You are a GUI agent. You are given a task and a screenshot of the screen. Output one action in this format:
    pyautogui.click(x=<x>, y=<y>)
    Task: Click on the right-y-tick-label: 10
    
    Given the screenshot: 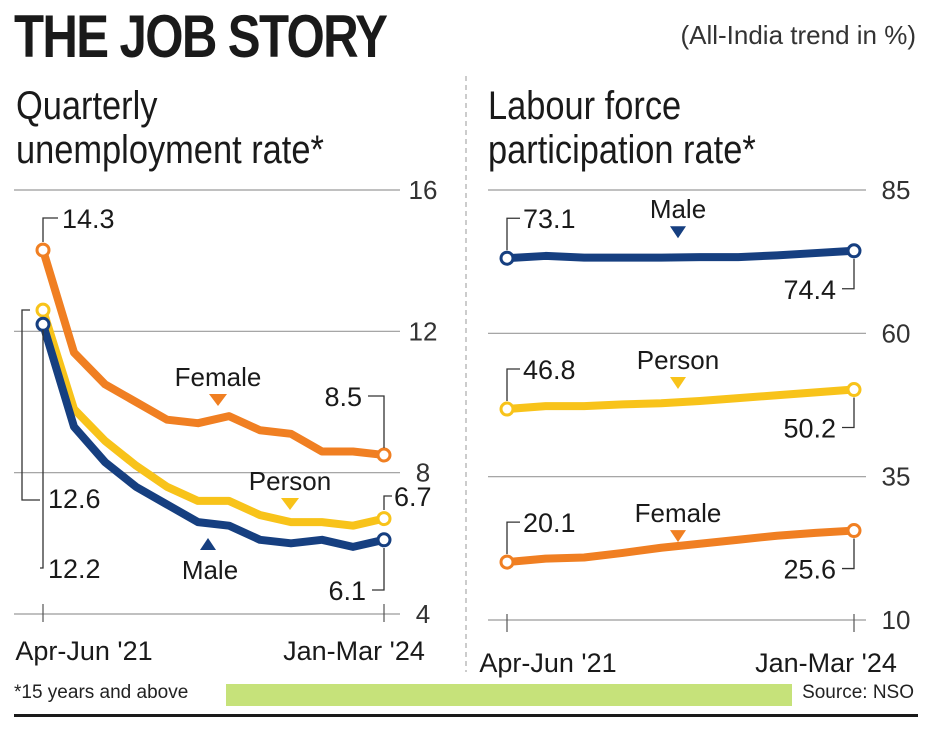 What is the action you would take?
    pyautogui.click(x=896, y=620)
    